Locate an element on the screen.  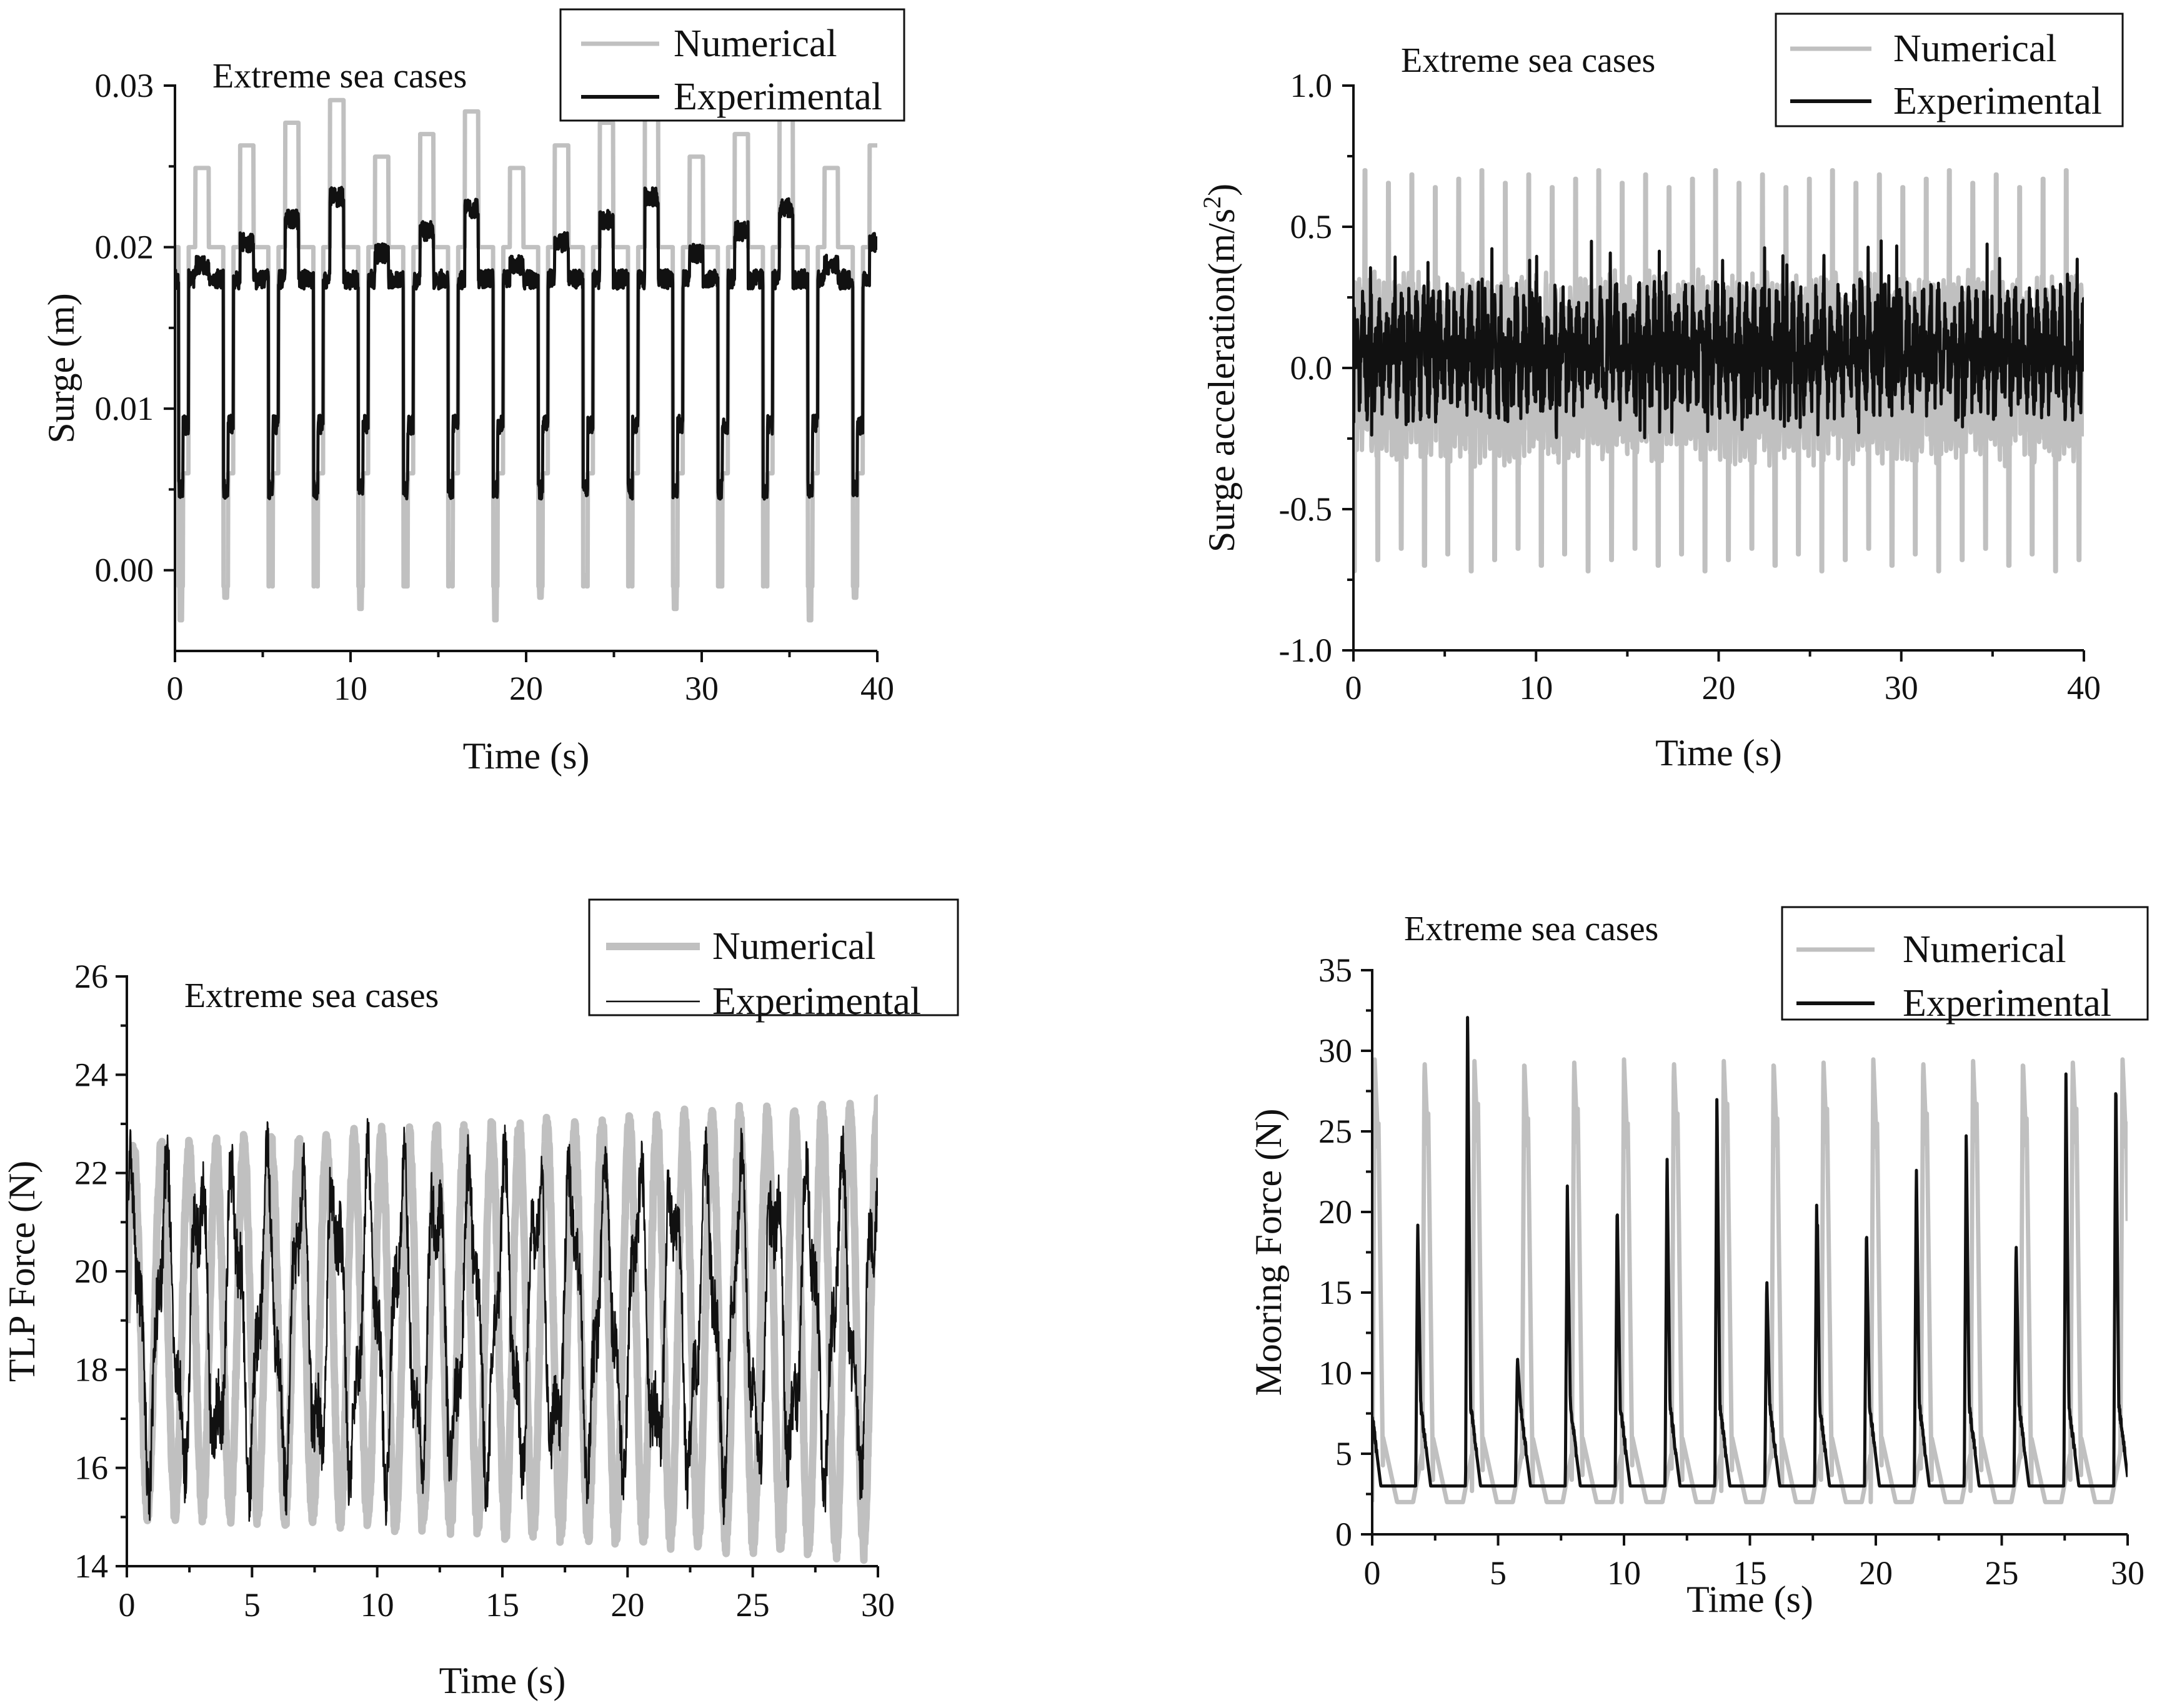
y-tick-label: 5 is located at coordinates (1344, 1453).